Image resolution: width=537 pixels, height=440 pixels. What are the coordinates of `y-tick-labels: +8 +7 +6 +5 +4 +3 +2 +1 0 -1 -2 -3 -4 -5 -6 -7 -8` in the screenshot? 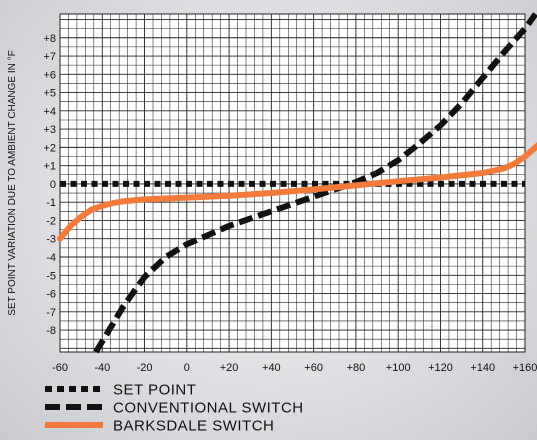 It's located at (49, 185).